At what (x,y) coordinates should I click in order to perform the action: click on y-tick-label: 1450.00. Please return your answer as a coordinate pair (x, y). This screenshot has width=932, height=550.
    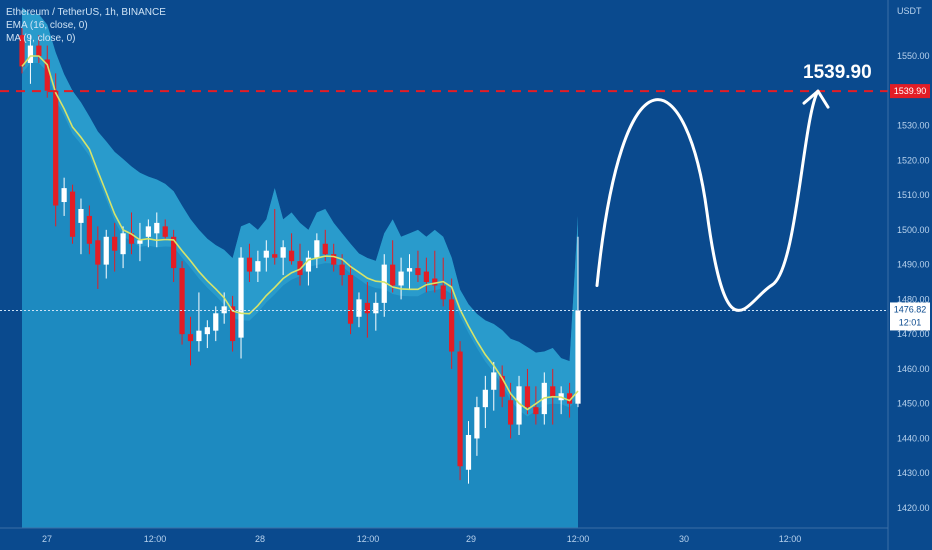
    Looking at the image, I should click on (913, 404).